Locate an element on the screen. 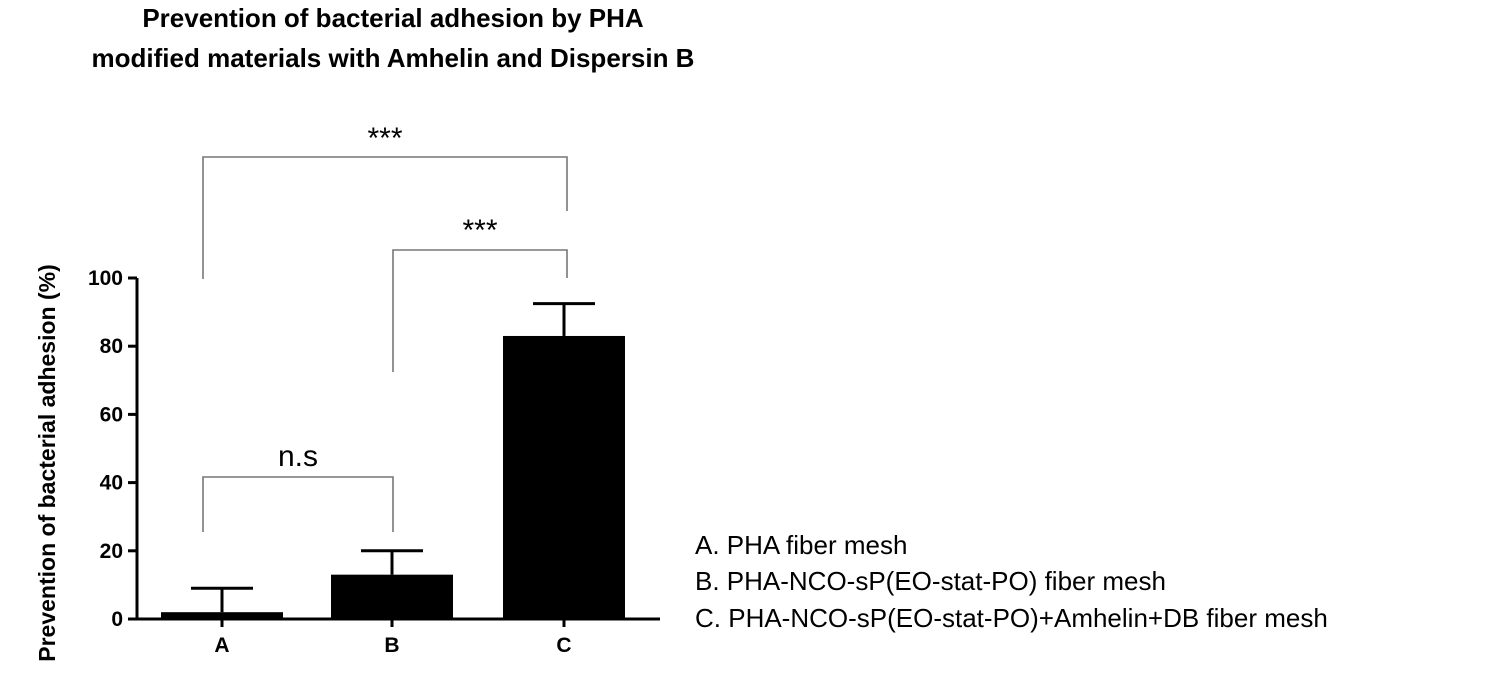 The height and width of the screenshot is (694, 1501). significance-brackets: n.s *** *** is located at coordinates (385, 327).